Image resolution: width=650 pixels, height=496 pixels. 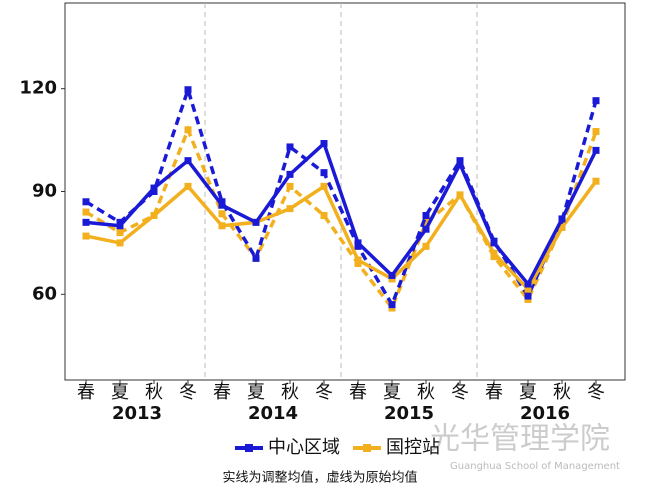 What do you see at coordinates (44, 293) in the screenshot?
I see `y-tick-label: 60` at bounding box center [44, 293].